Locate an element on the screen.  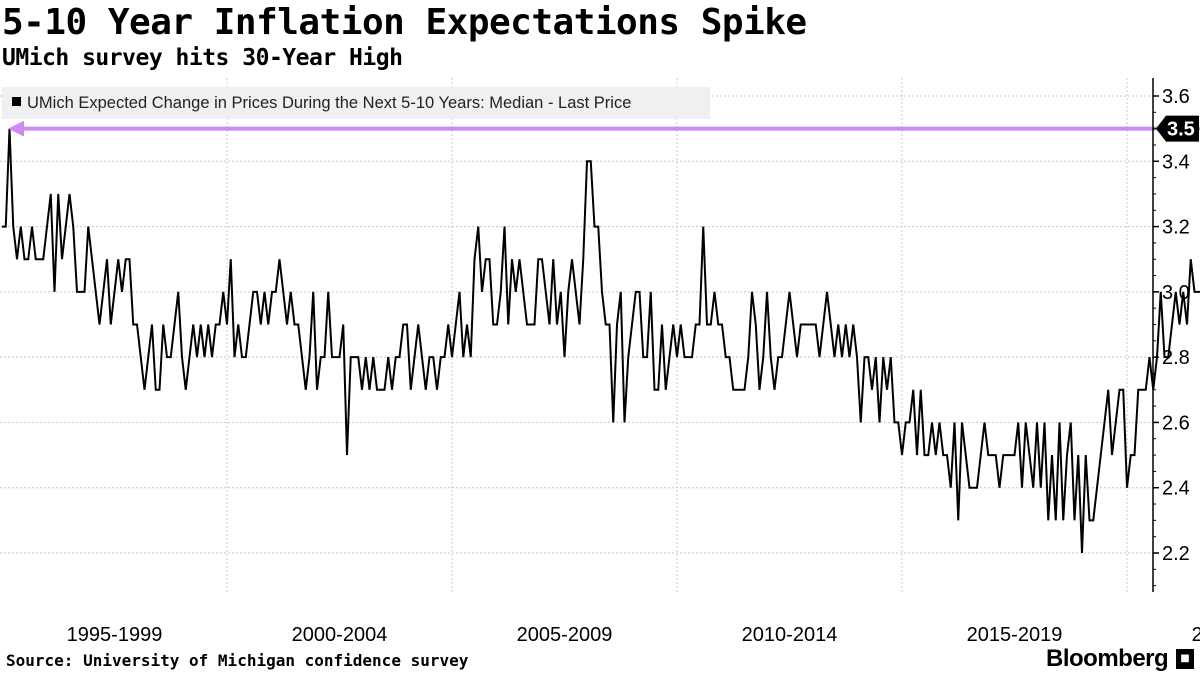
y-tick-label: 3.6 is located at coordinates (1176, 97).